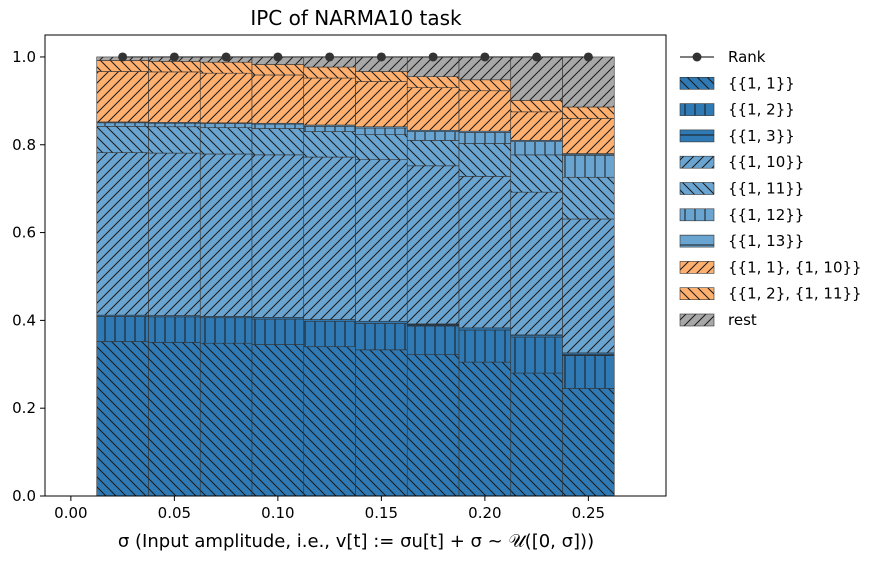  What do you see at coordinates (24, 57) in the screenshot?
I see `y-tick-label: 1.0` at bounding box center [24, 57].